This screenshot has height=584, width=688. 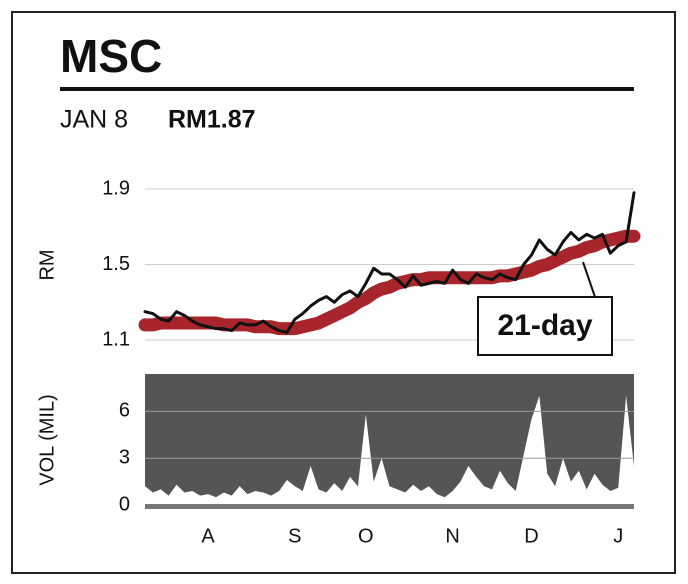 What do you see at coordinates (618, 536) in the screenshot?
I see `x-tick-label: J` at bounding box center [618, 536].